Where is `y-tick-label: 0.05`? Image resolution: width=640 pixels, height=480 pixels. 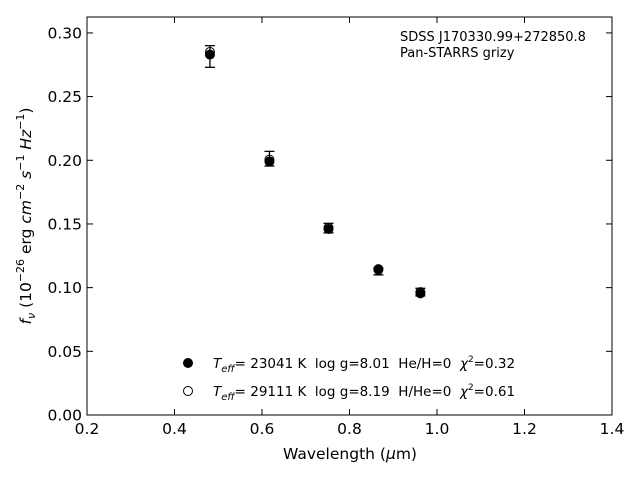
y-tick-label: 0.05 is located at coordinates (64, 352).